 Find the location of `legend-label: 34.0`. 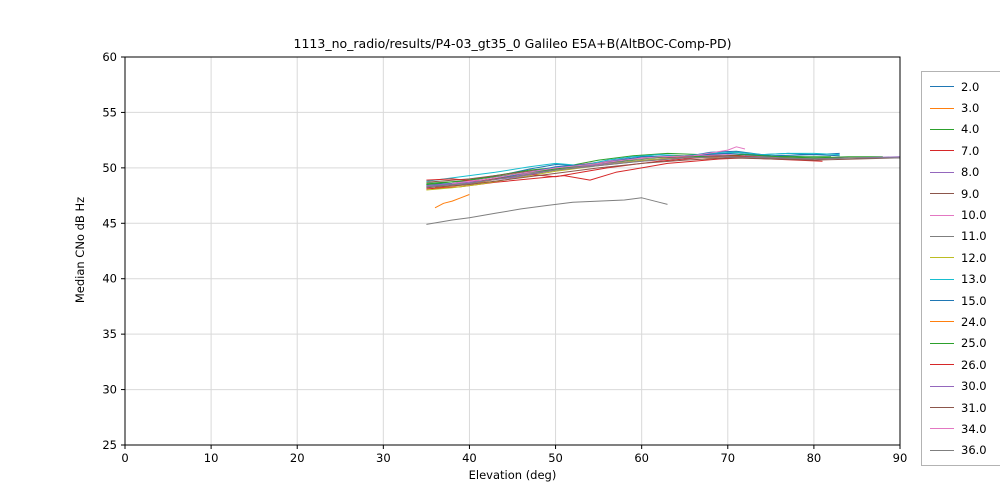

legend-label: 34.0 is located at coordinates (974, 428).